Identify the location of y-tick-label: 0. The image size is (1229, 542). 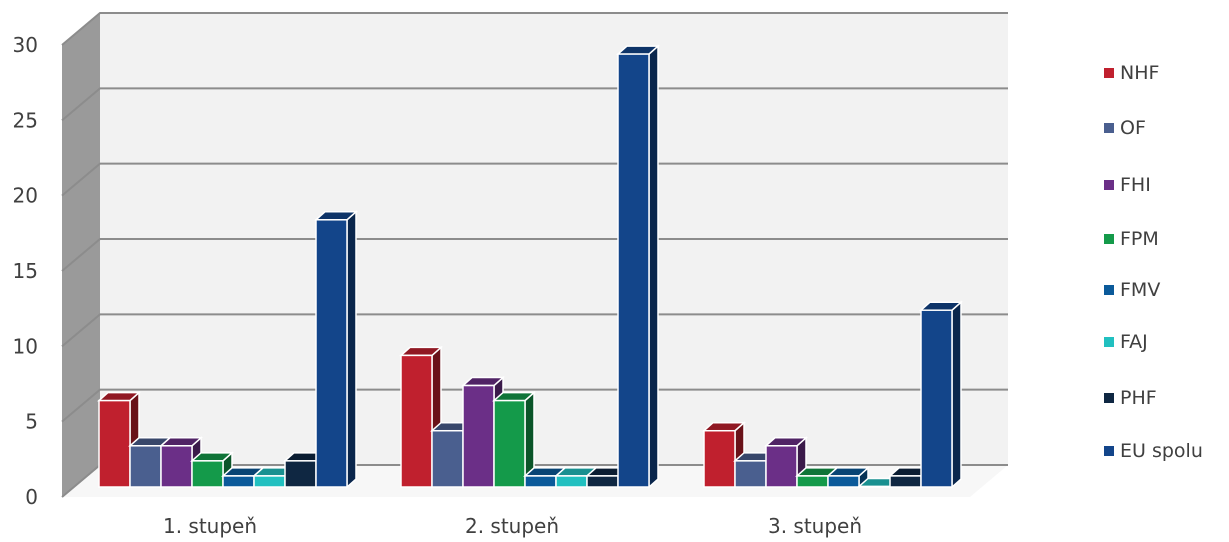
(31, 497).